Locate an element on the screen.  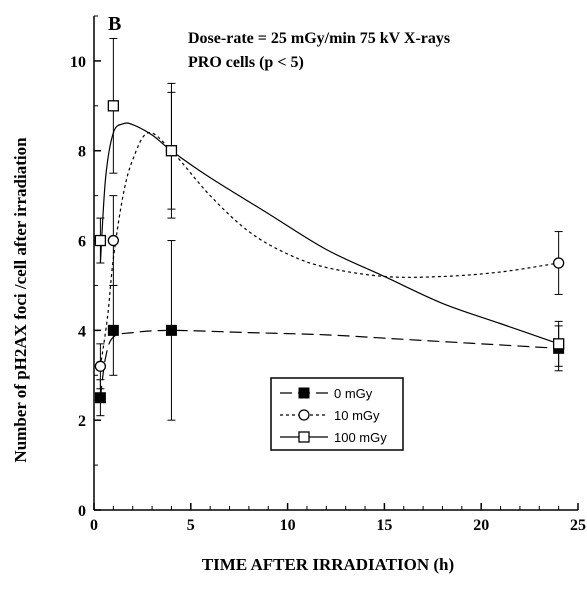
y-tick-label: 8 is located at coordinates (82, 152).